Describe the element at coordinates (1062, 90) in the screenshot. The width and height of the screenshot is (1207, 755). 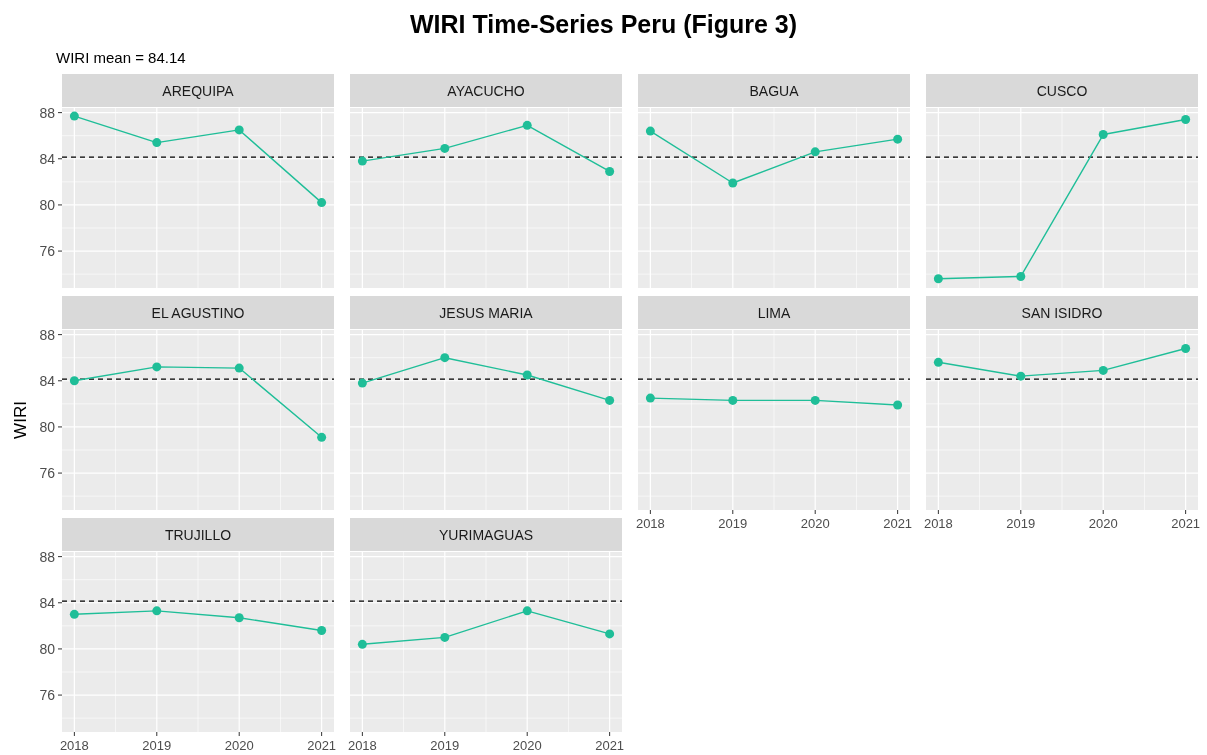
I see `chart-title: CUSCO` at that location.